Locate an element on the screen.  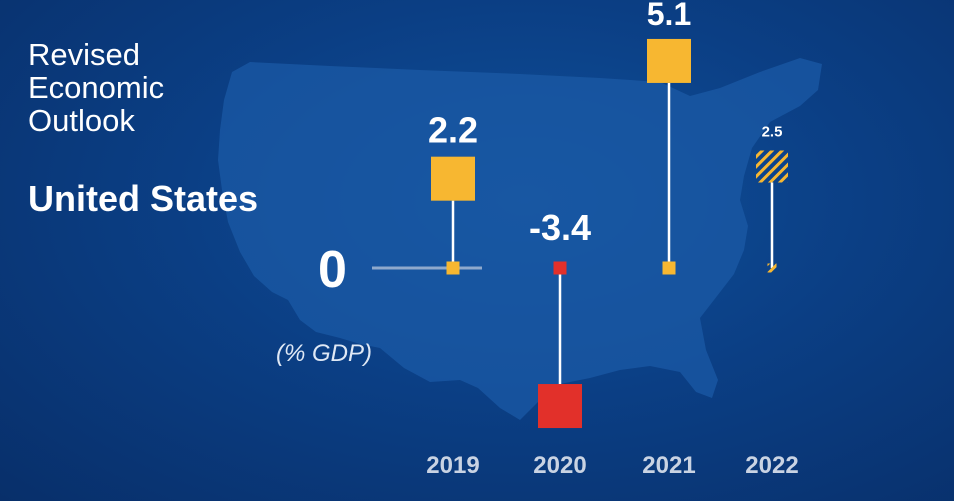
country-label: United States is located at coordinates (143, 198).